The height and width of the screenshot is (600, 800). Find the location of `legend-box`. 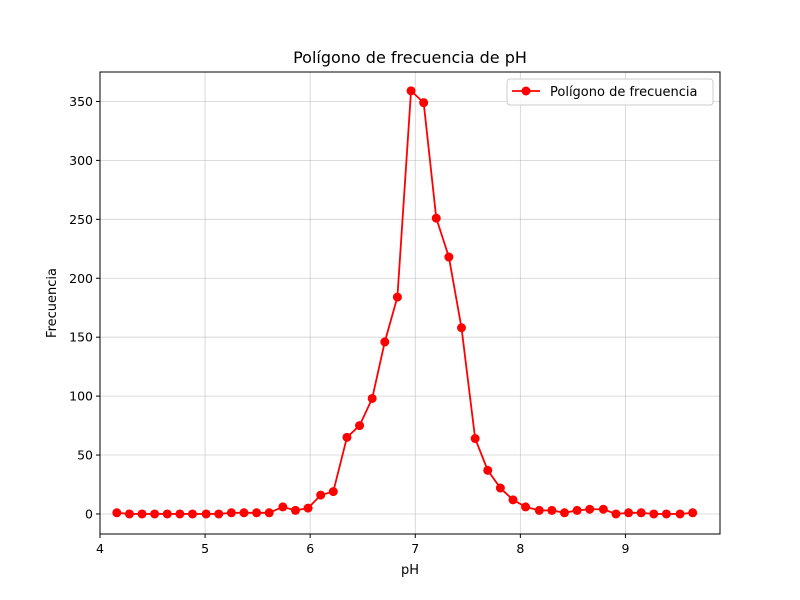

legend-box is located at coordinates (610, 92).